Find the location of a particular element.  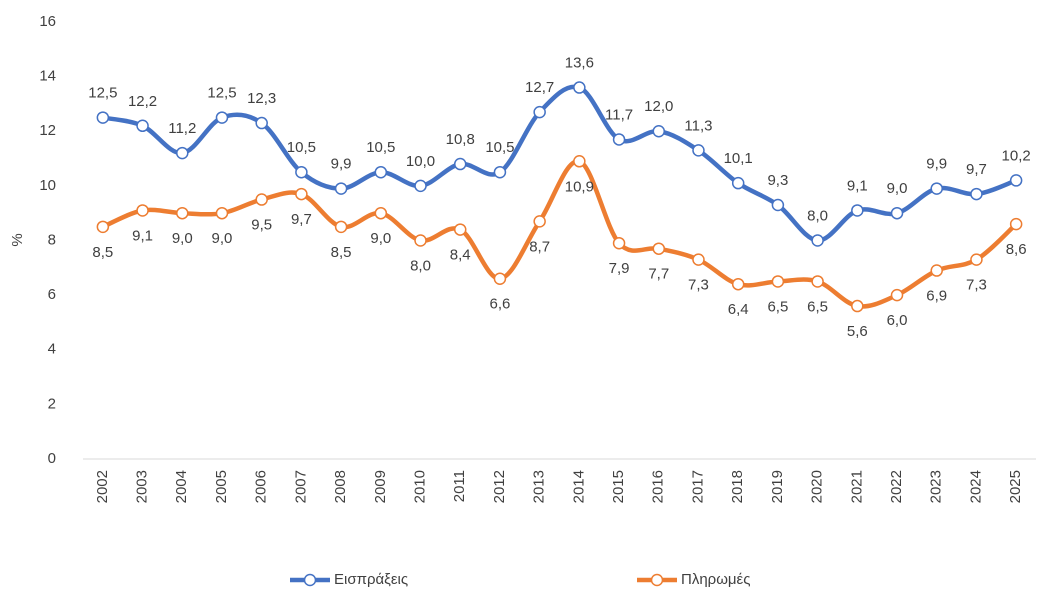

data-label: 12,2 is located at coordinates (142, 101).